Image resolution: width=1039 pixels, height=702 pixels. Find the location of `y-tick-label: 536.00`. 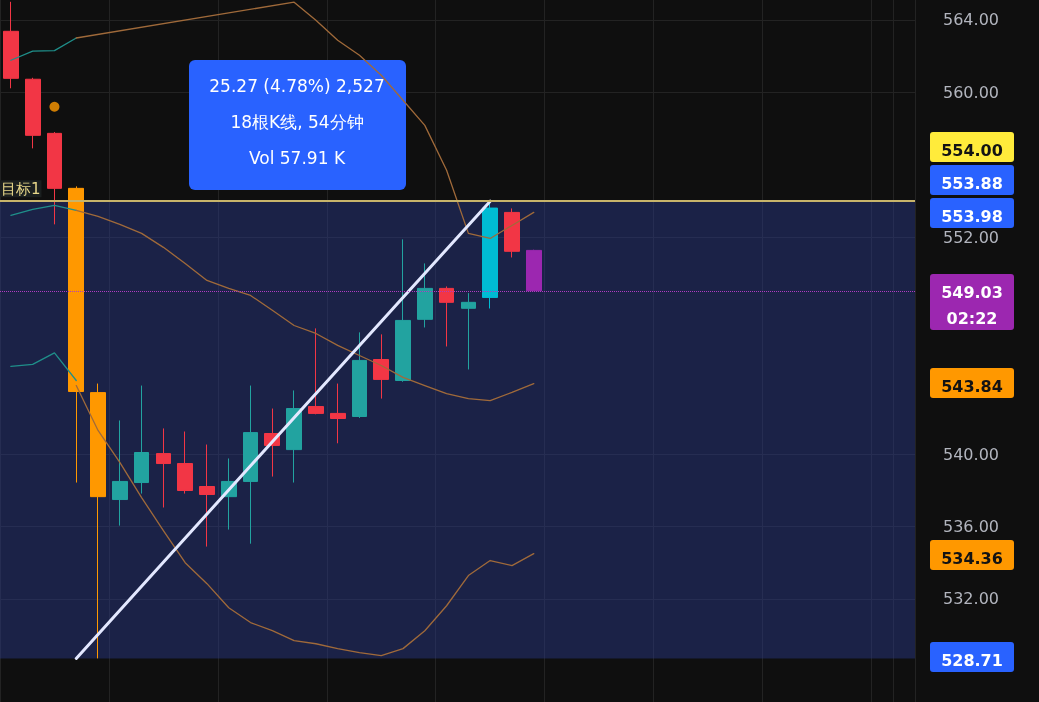

y-tick-label: 536.00 is located at coordinates (971, 526).